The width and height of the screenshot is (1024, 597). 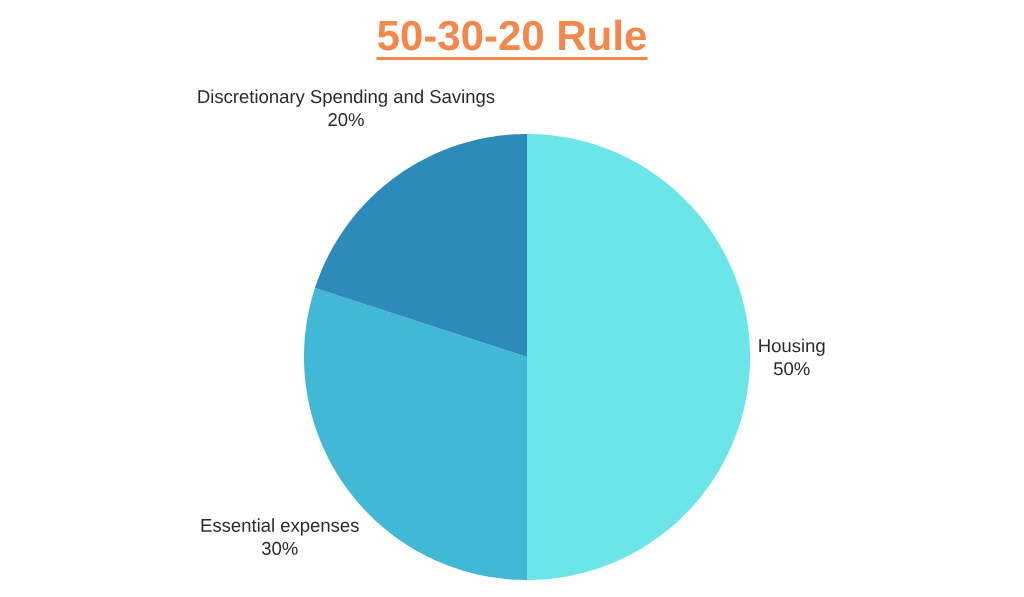 What do you see at coordinates (792, 347) in the screenshot?
I see `slice-label: Housing` at bounding box center [792, 347].